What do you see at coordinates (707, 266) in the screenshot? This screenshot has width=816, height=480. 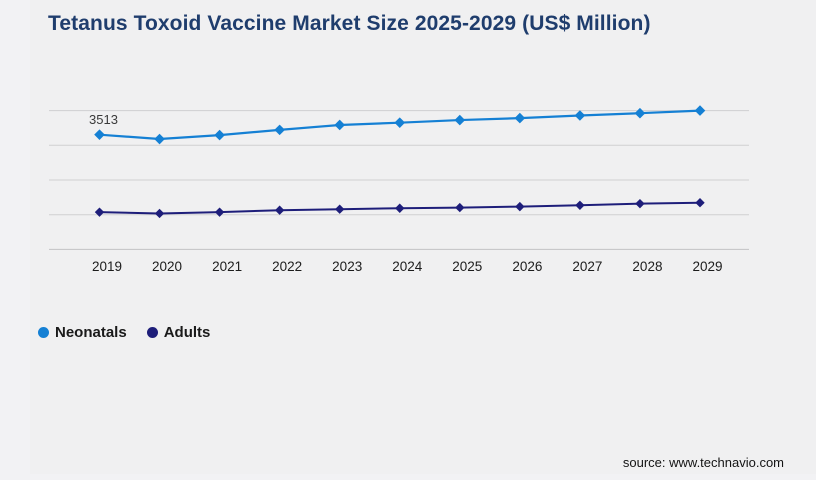 I see `x-tick-label-2029: 2029` at bounding box center [707, 266].